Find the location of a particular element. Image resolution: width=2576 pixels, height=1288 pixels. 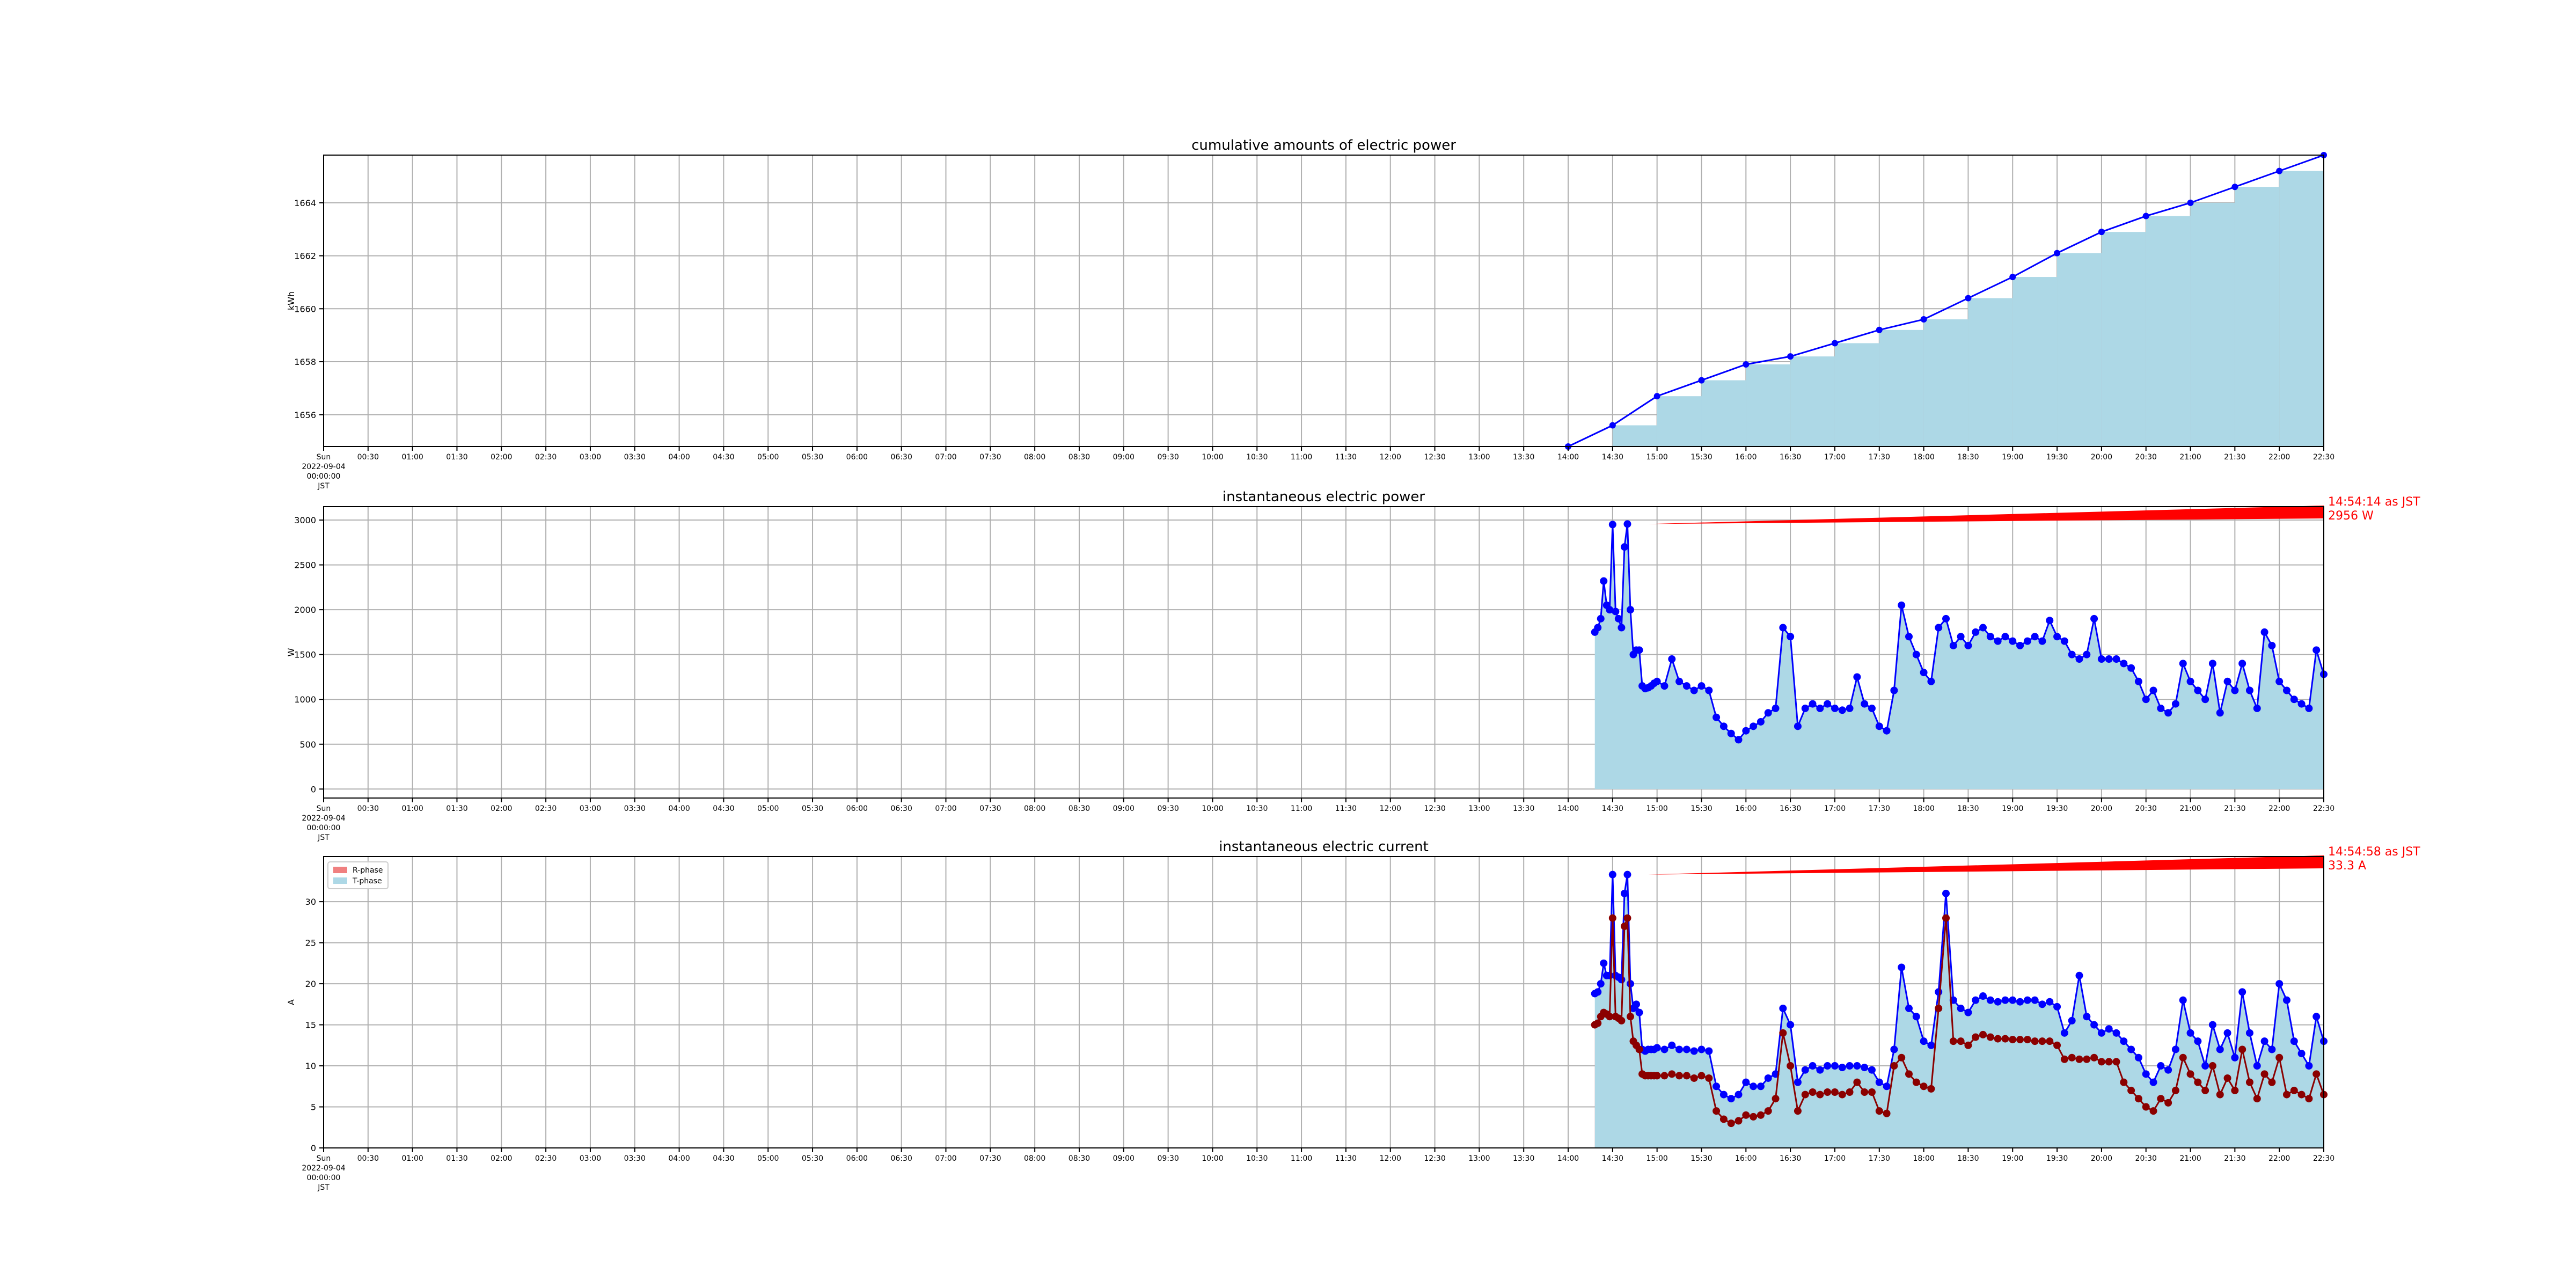

x-tick-label: 15:00 is located at coordinates (1656, 808).